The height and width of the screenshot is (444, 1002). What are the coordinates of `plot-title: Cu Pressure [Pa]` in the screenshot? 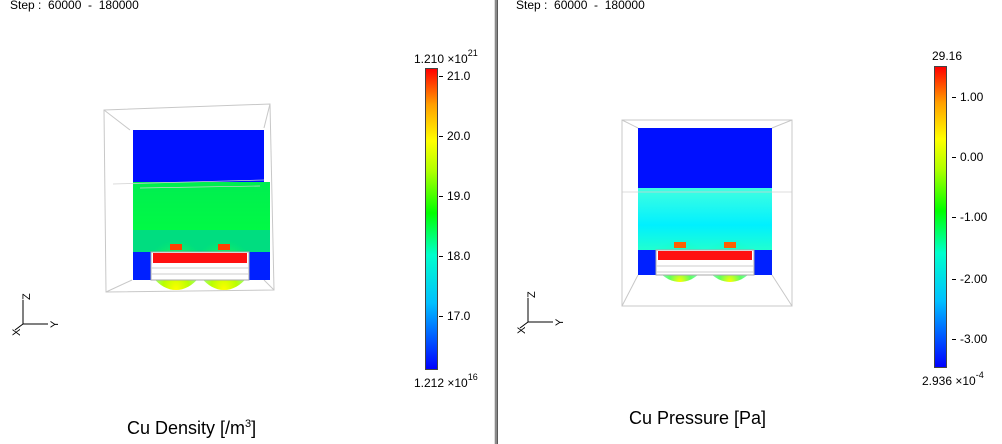 It's located at (698, 418).